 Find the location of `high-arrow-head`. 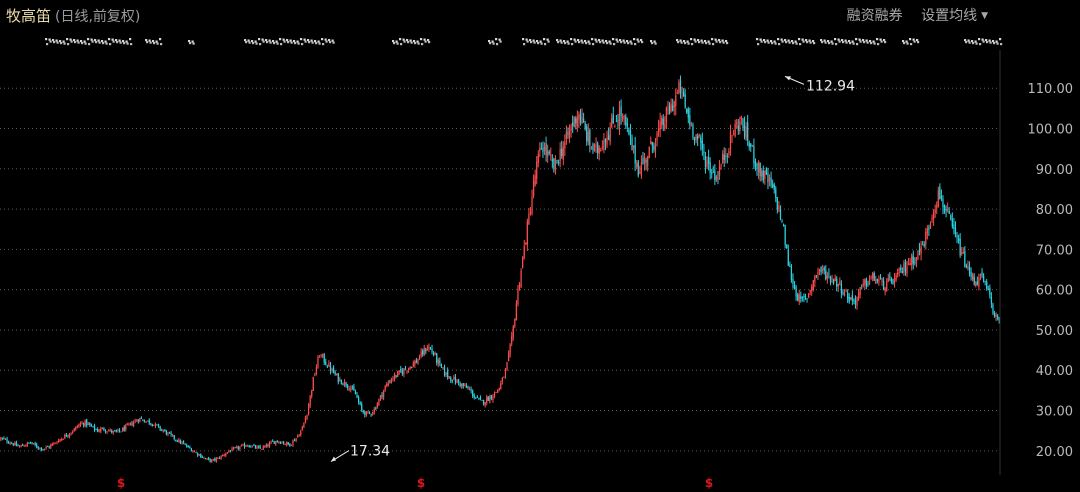

high-arrow-head is located at coordinates (788, 78).